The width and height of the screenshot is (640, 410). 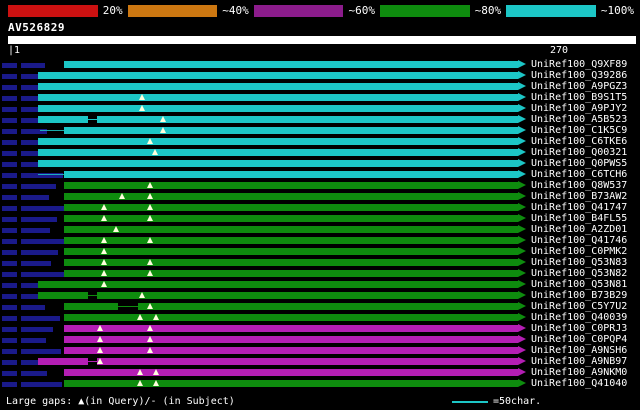 What do you see at coordinates (579, 284) in the screenshot?
I see `hit-id-link: UniRef100_Q53N81` at bounding box center [579, 284].